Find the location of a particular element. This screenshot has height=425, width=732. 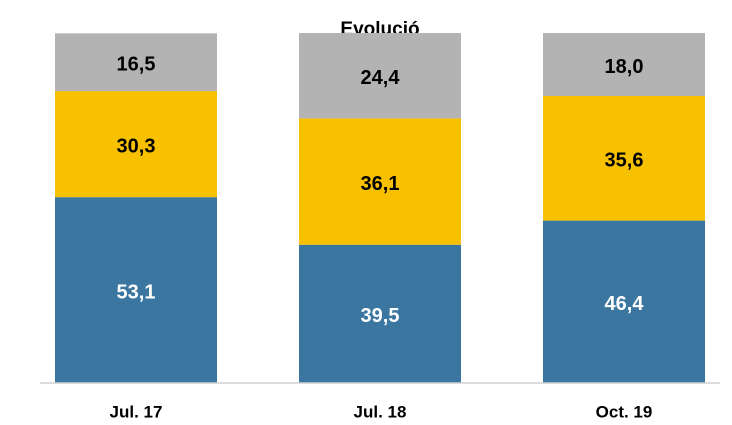

data-label: 24,4 is located at coordinates (381, 78).